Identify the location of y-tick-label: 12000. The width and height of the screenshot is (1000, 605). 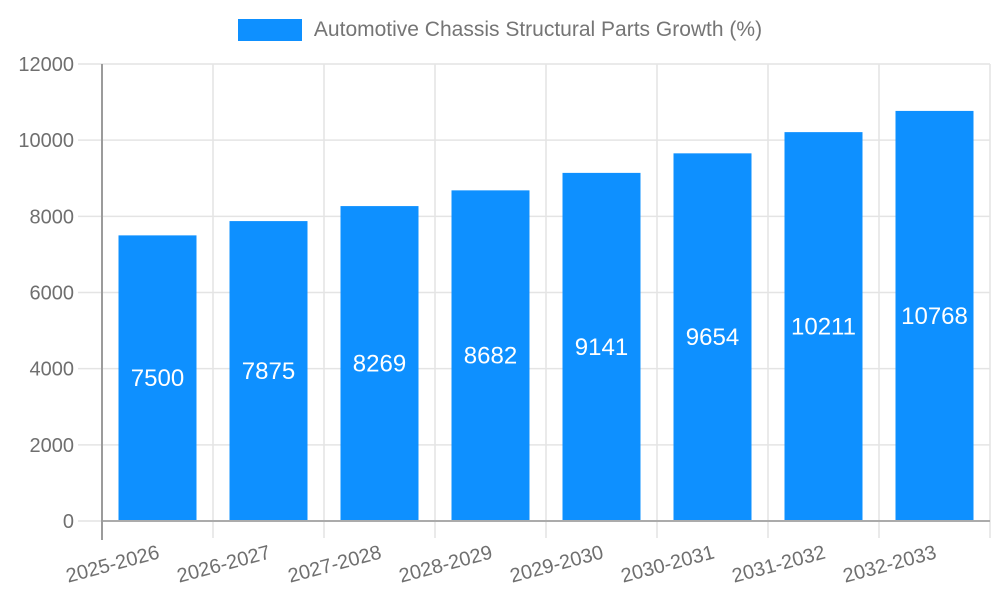
(46, 65).